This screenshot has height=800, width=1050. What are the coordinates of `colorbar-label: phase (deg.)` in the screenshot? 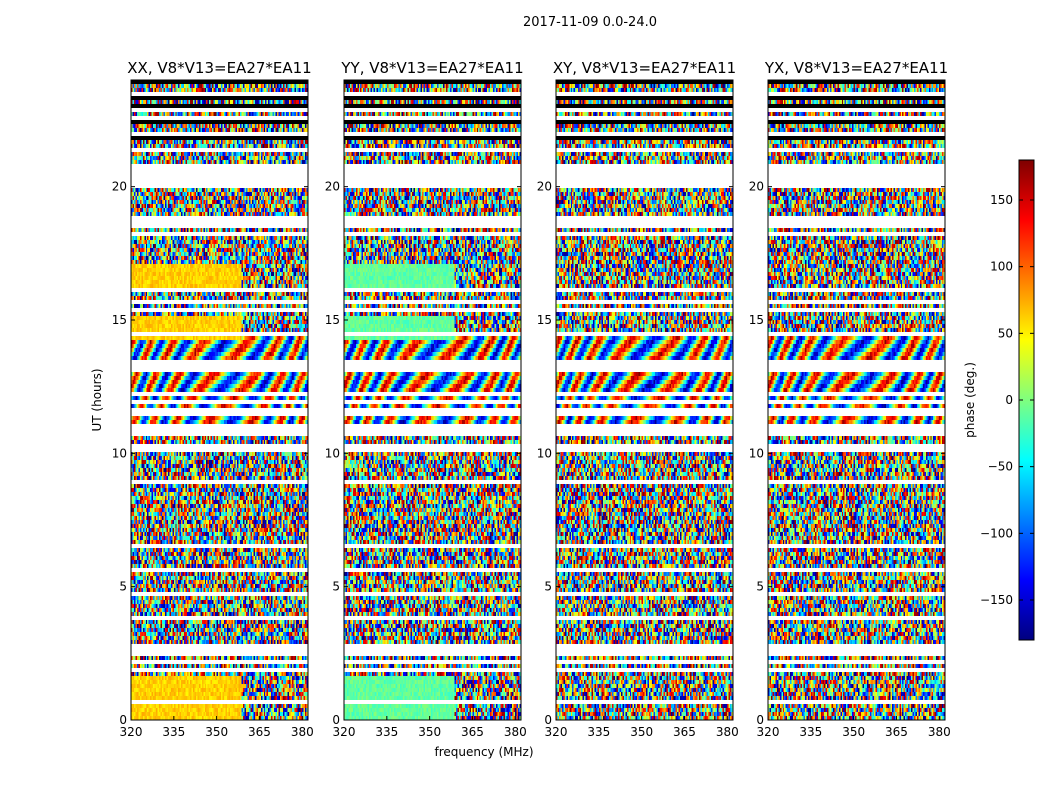 It's located at (970, 400).